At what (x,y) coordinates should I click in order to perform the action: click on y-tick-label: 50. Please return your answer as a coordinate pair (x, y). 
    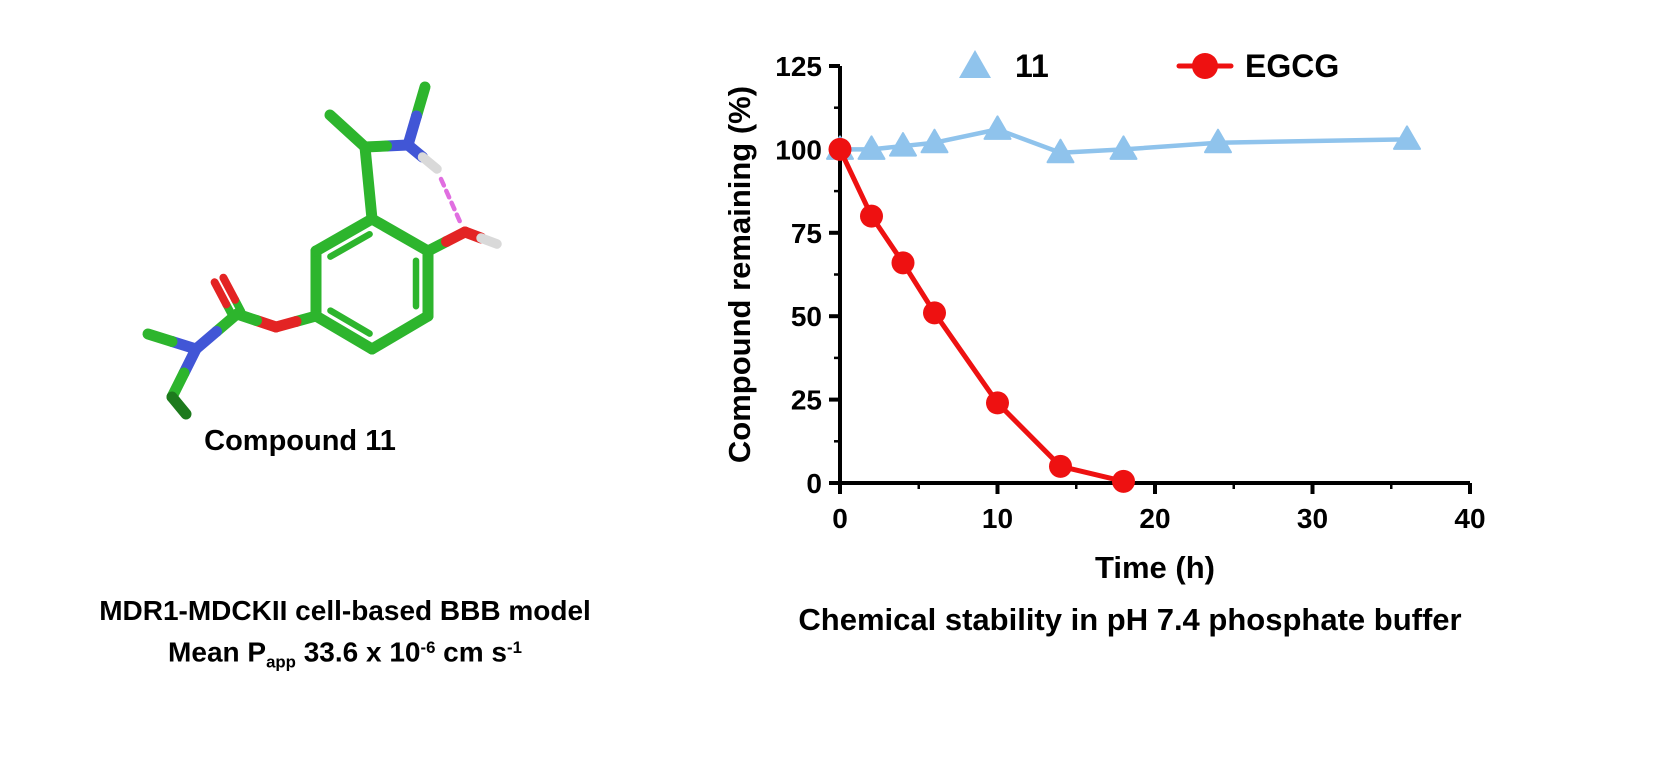
    Looking at the image, I should click on (806, 316).